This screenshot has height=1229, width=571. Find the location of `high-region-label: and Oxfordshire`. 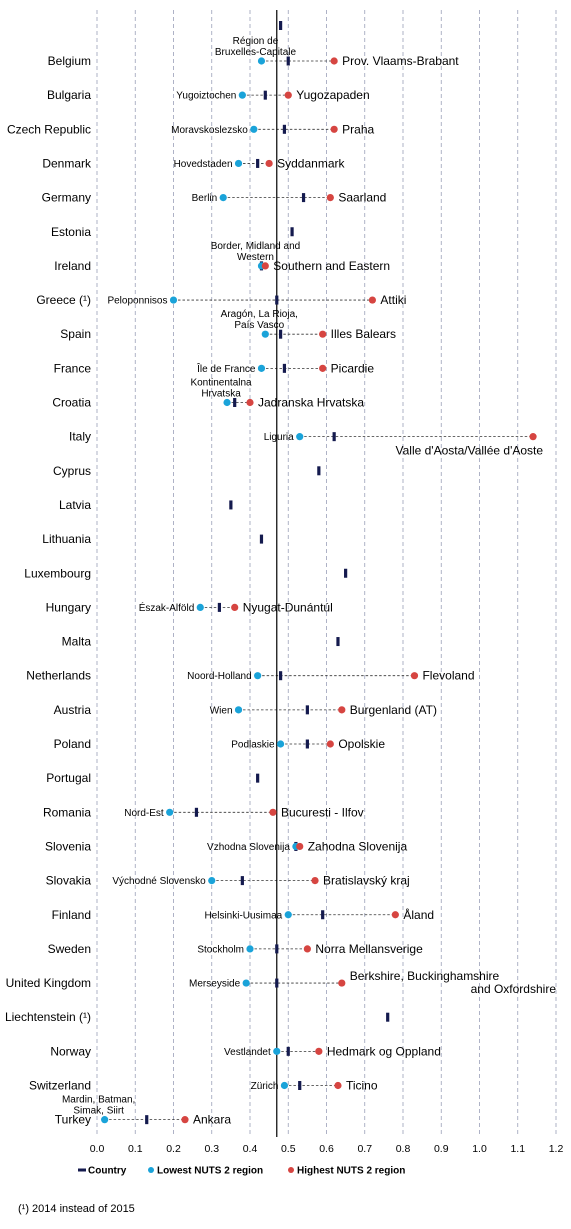

high-region-label: and Oxfordshire is located at coordinates (514, 989).